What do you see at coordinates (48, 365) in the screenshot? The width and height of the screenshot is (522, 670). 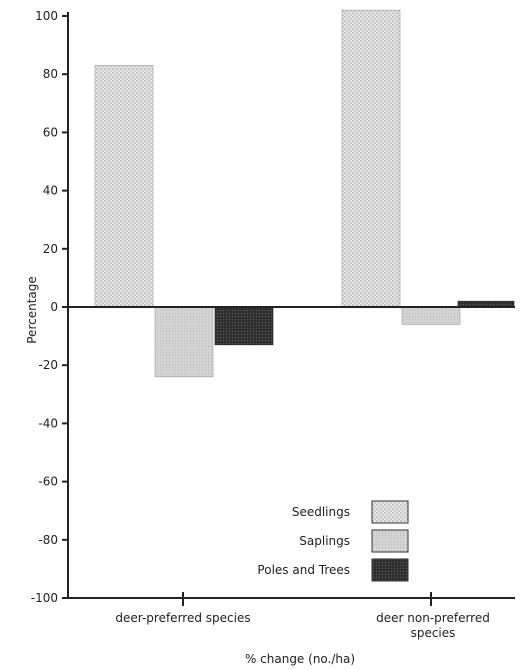 I see `y-tick-label: -20` at bounding box center [48, 365].